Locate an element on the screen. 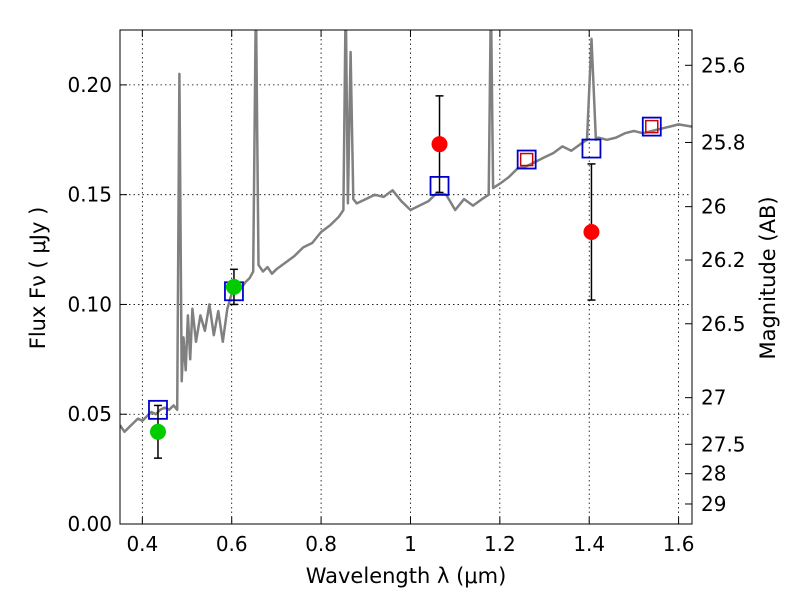 The image size is (800, 600). x-tick-label: 1.4 is located at coordinates (589, 544).